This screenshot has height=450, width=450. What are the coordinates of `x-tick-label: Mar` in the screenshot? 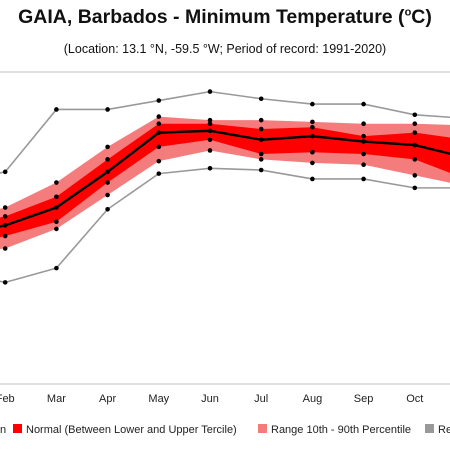 It's located at (56, 399).